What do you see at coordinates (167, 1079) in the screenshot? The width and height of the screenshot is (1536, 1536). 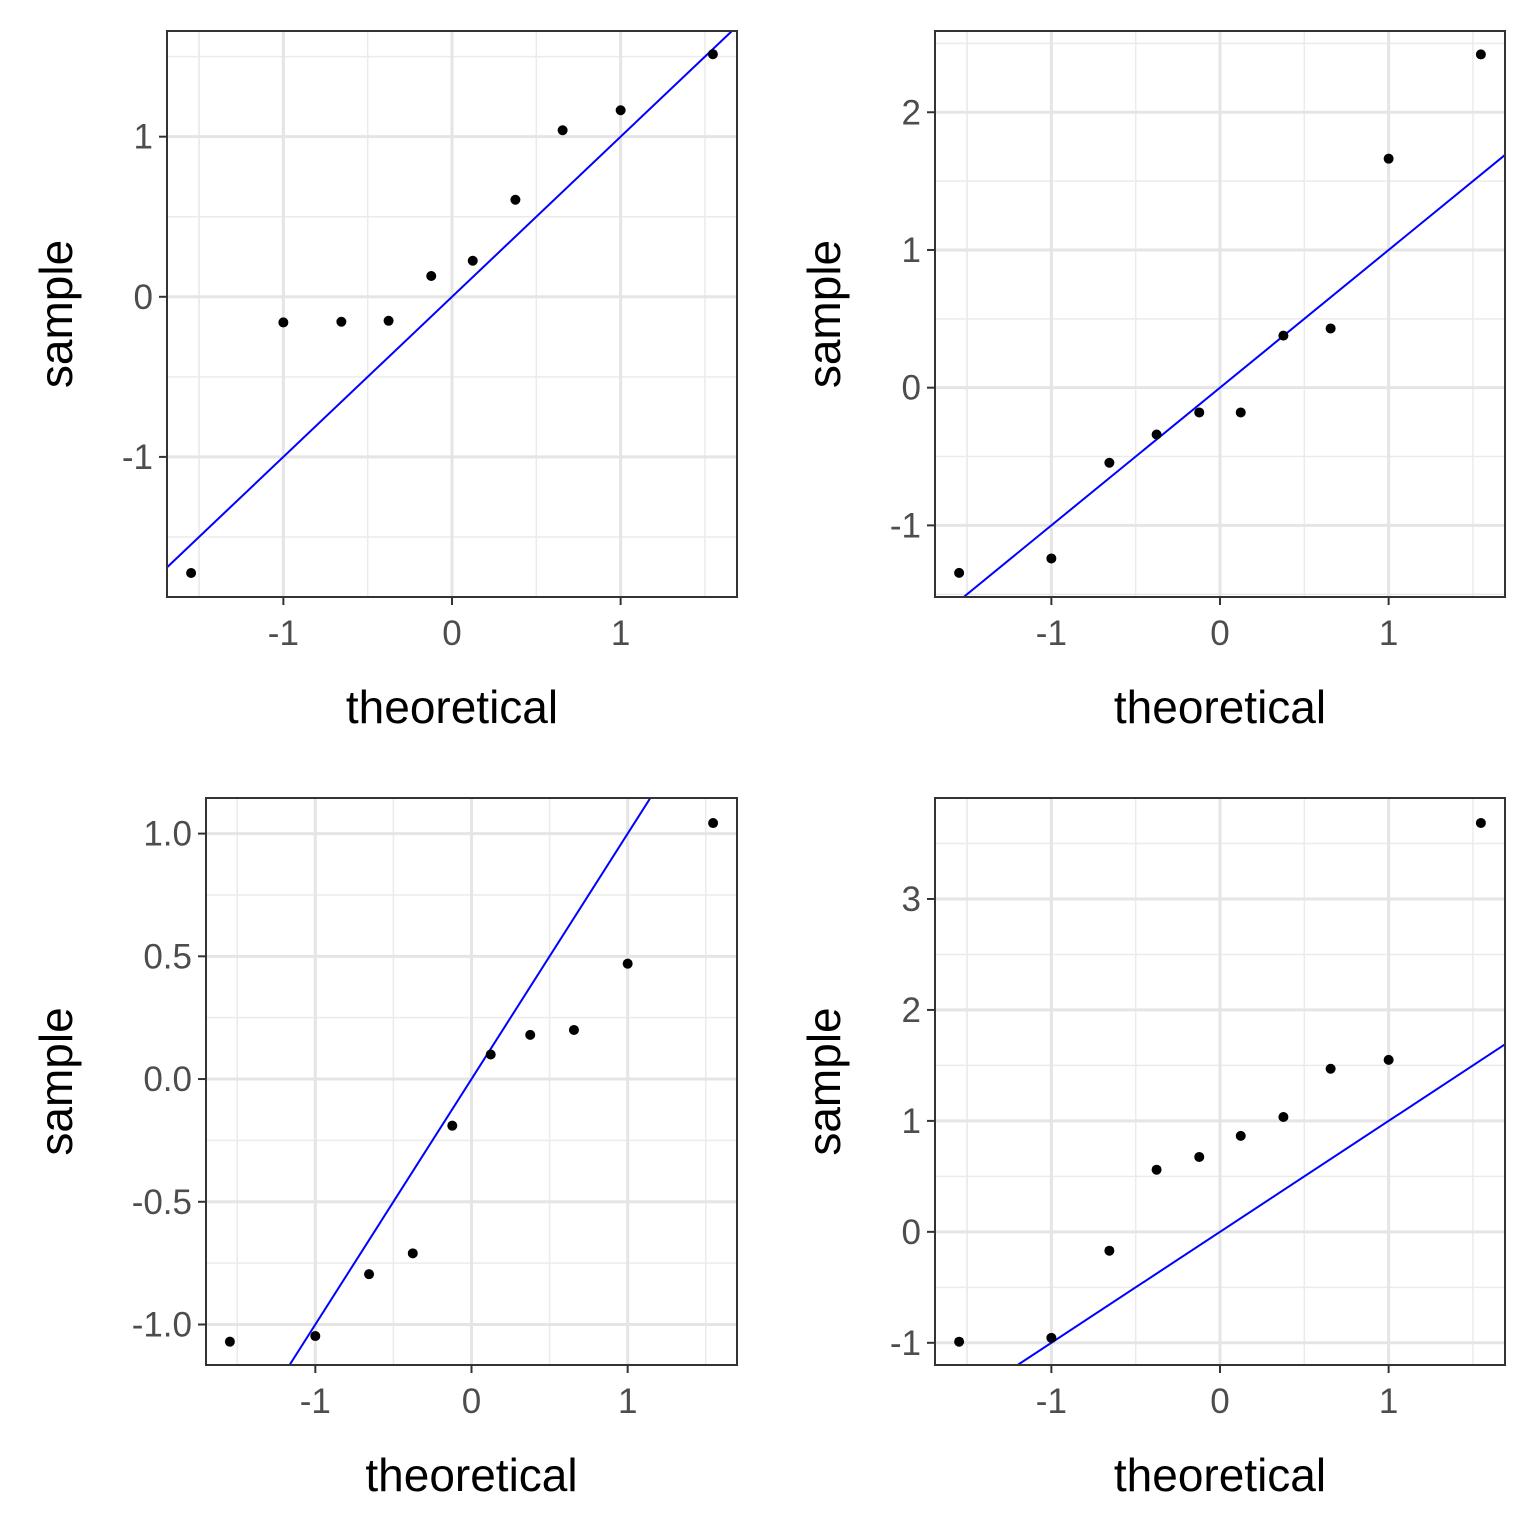 I see `y-tick-label: 0.0` at bounding box center [167, 1079].